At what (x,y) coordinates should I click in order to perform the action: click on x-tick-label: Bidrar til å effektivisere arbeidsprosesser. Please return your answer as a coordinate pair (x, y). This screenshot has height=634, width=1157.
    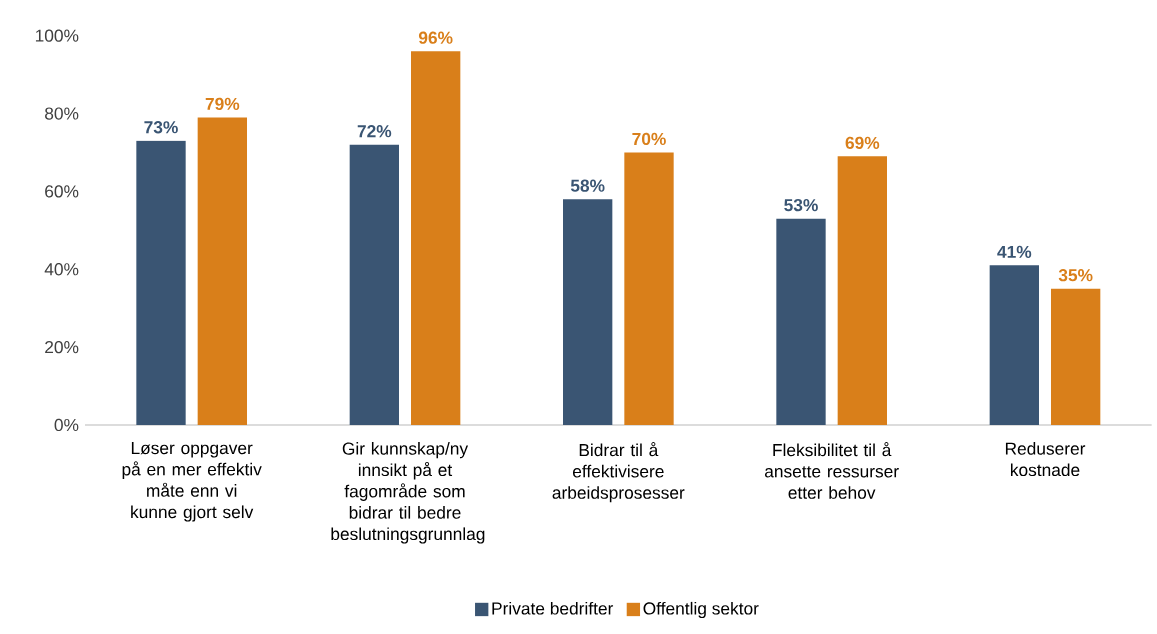
    Looking at the image, I should click on (618, 472).